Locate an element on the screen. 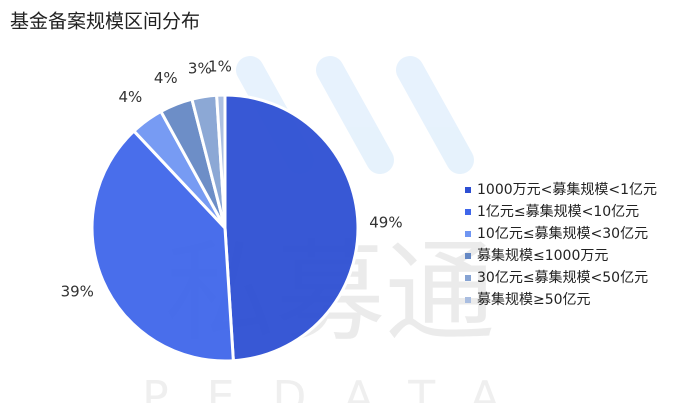 Image resolution: width=700 pixels, height=403 pixels. chart-title: 基金备案规模区间分布 is located at coordinates (105, 22).